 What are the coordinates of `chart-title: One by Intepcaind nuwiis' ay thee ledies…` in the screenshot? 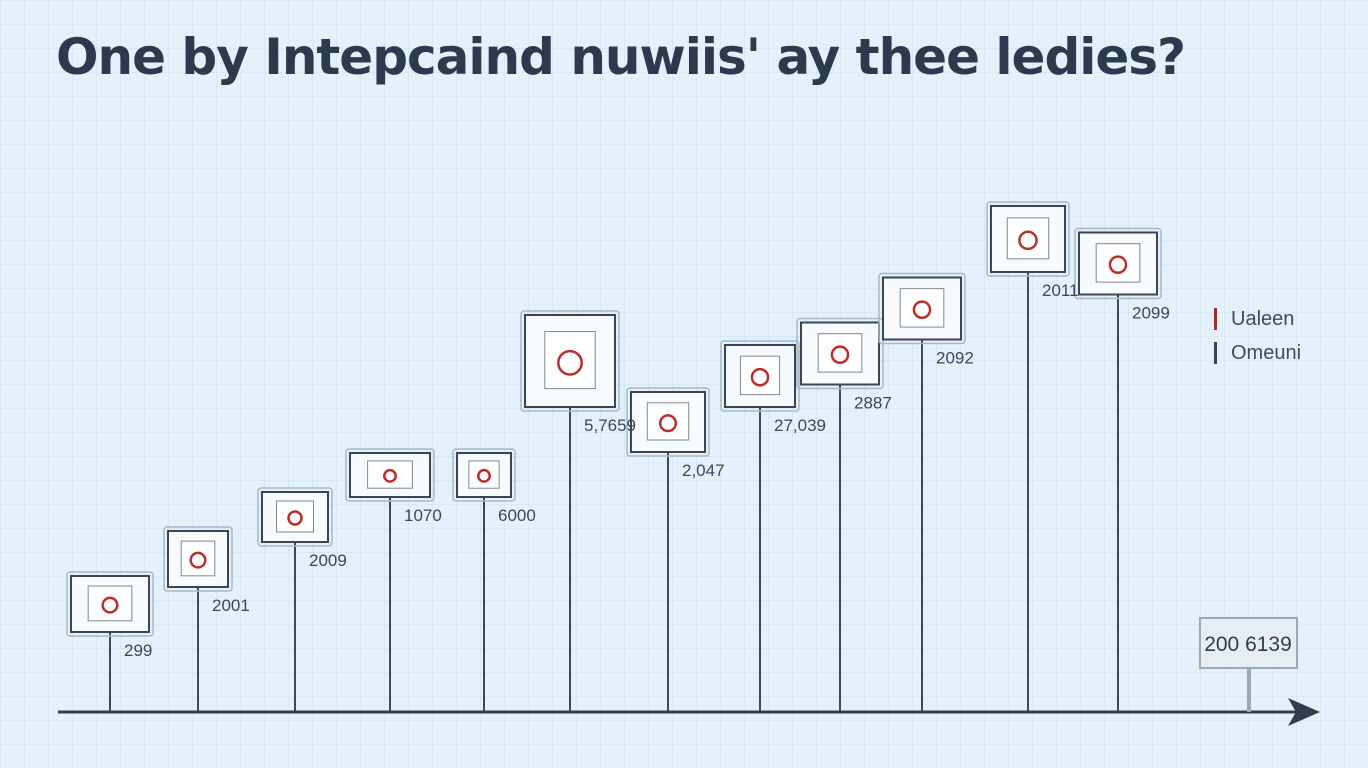 It's located at (621, 57).